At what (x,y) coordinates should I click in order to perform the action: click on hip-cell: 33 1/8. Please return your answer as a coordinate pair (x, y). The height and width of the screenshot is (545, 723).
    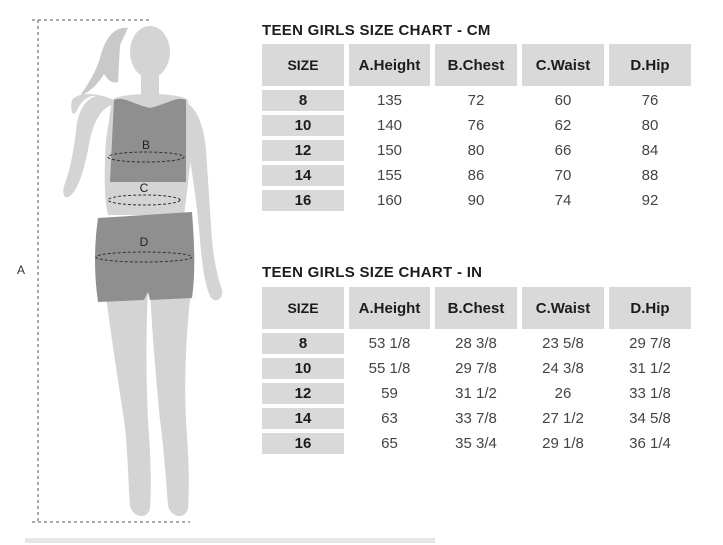
    Looking at the image, I should click on (650, 393).